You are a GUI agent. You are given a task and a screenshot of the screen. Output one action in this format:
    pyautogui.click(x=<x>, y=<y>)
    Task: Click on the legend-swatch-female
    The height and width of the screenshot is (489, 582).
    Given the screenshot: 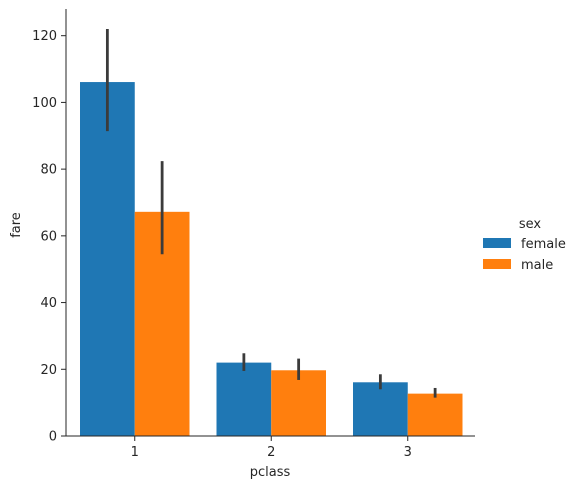 What is the action you would take?
    pyautogui.click(x=497, y=243)
    